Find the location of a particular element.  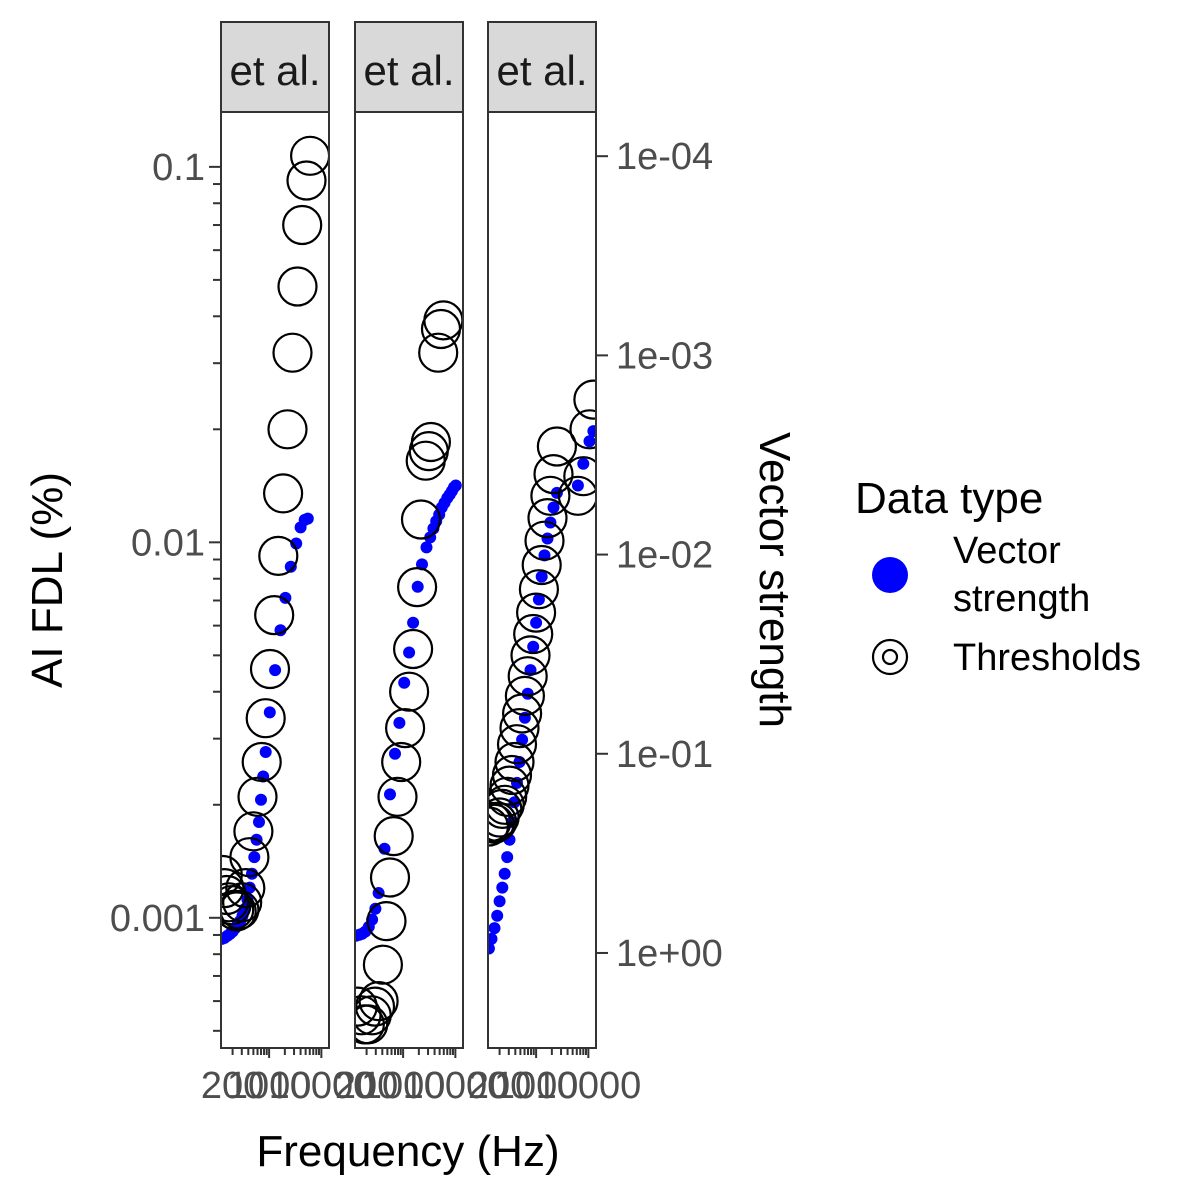

y2-tick-label: 1e-04 is located at coordinates (664, 157).